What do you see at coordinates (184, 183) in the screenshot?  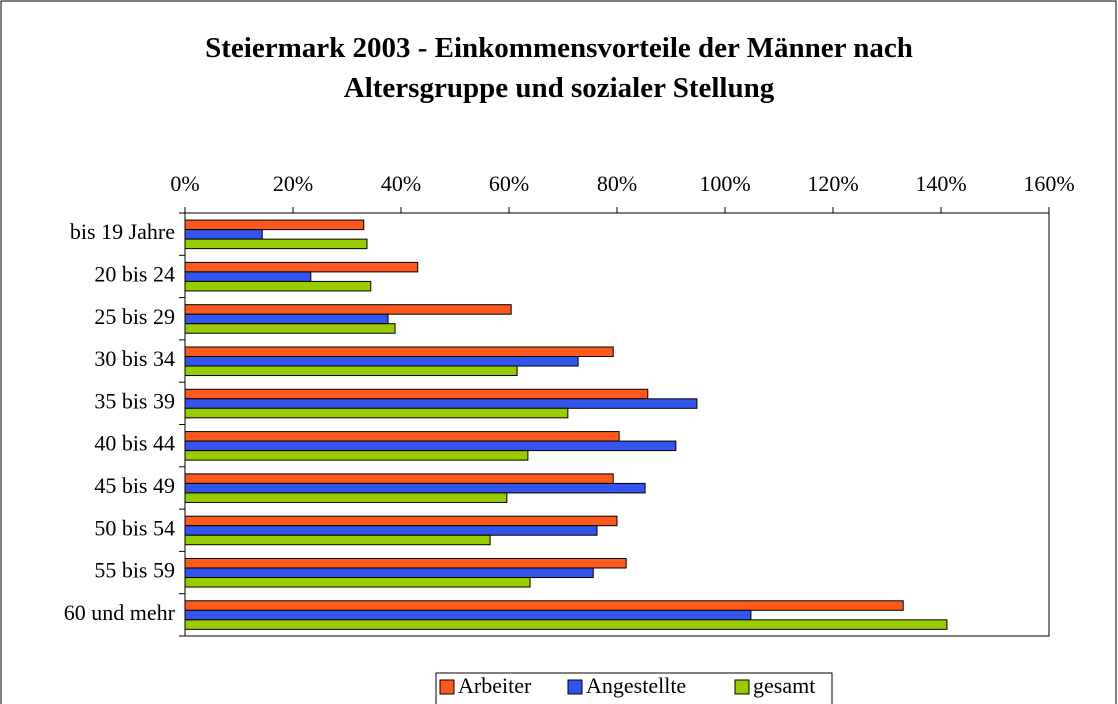 I see `x-tick-label: 0%` at bounding box center [184, 183].